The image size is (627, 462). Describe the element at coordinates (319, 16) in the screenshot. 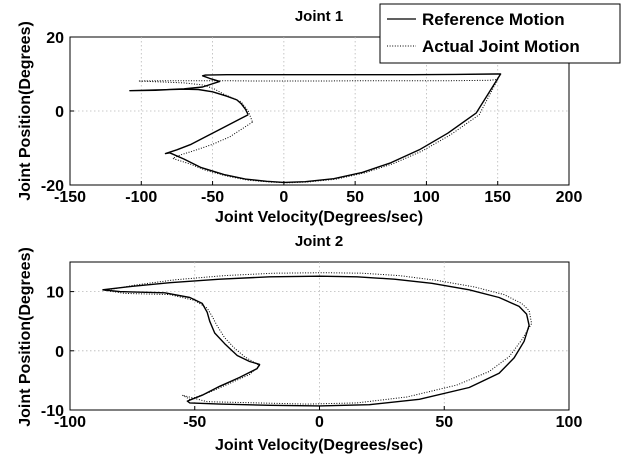

I see `chart-1-title: Joint 1` at that location.